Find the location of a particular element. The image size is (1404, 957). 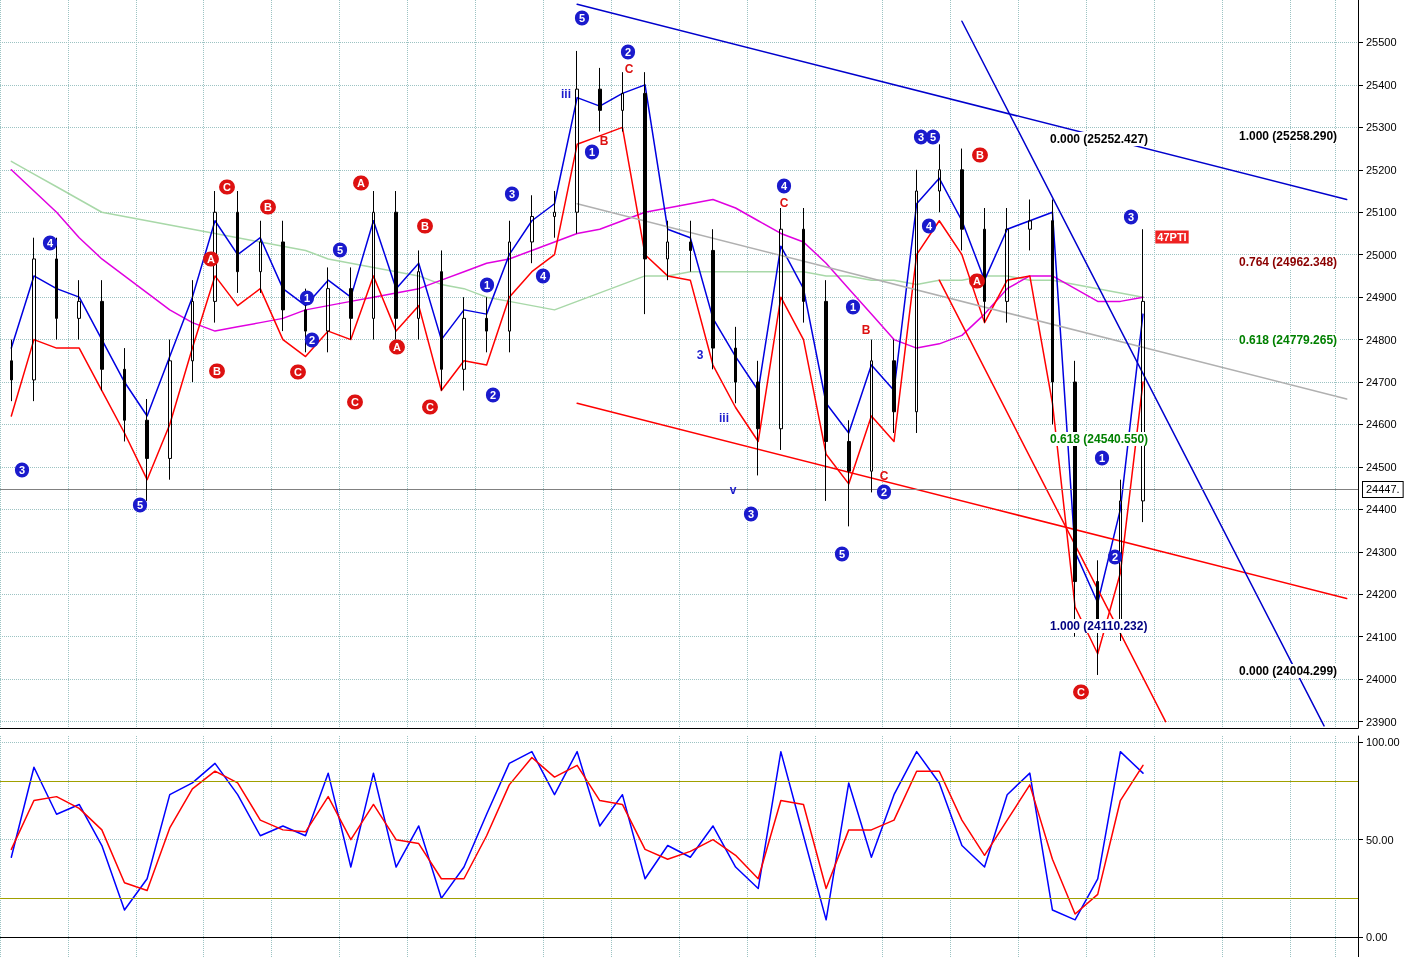

annotation: 47PTI is located at coordinates (1172, 237).